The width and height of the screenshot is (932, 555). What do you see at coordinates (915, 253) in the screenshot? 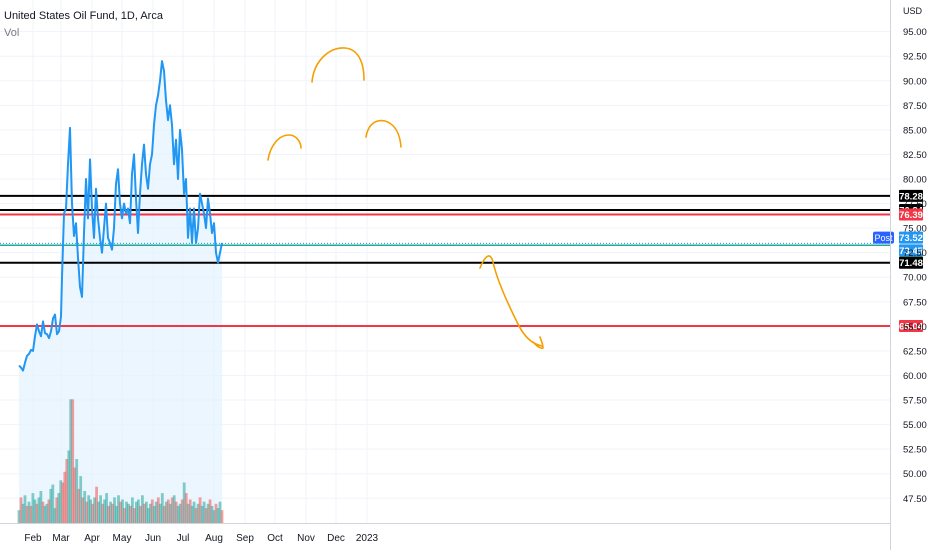
I see `y-tick-label: 72.50` at bounding box center [915, 253].